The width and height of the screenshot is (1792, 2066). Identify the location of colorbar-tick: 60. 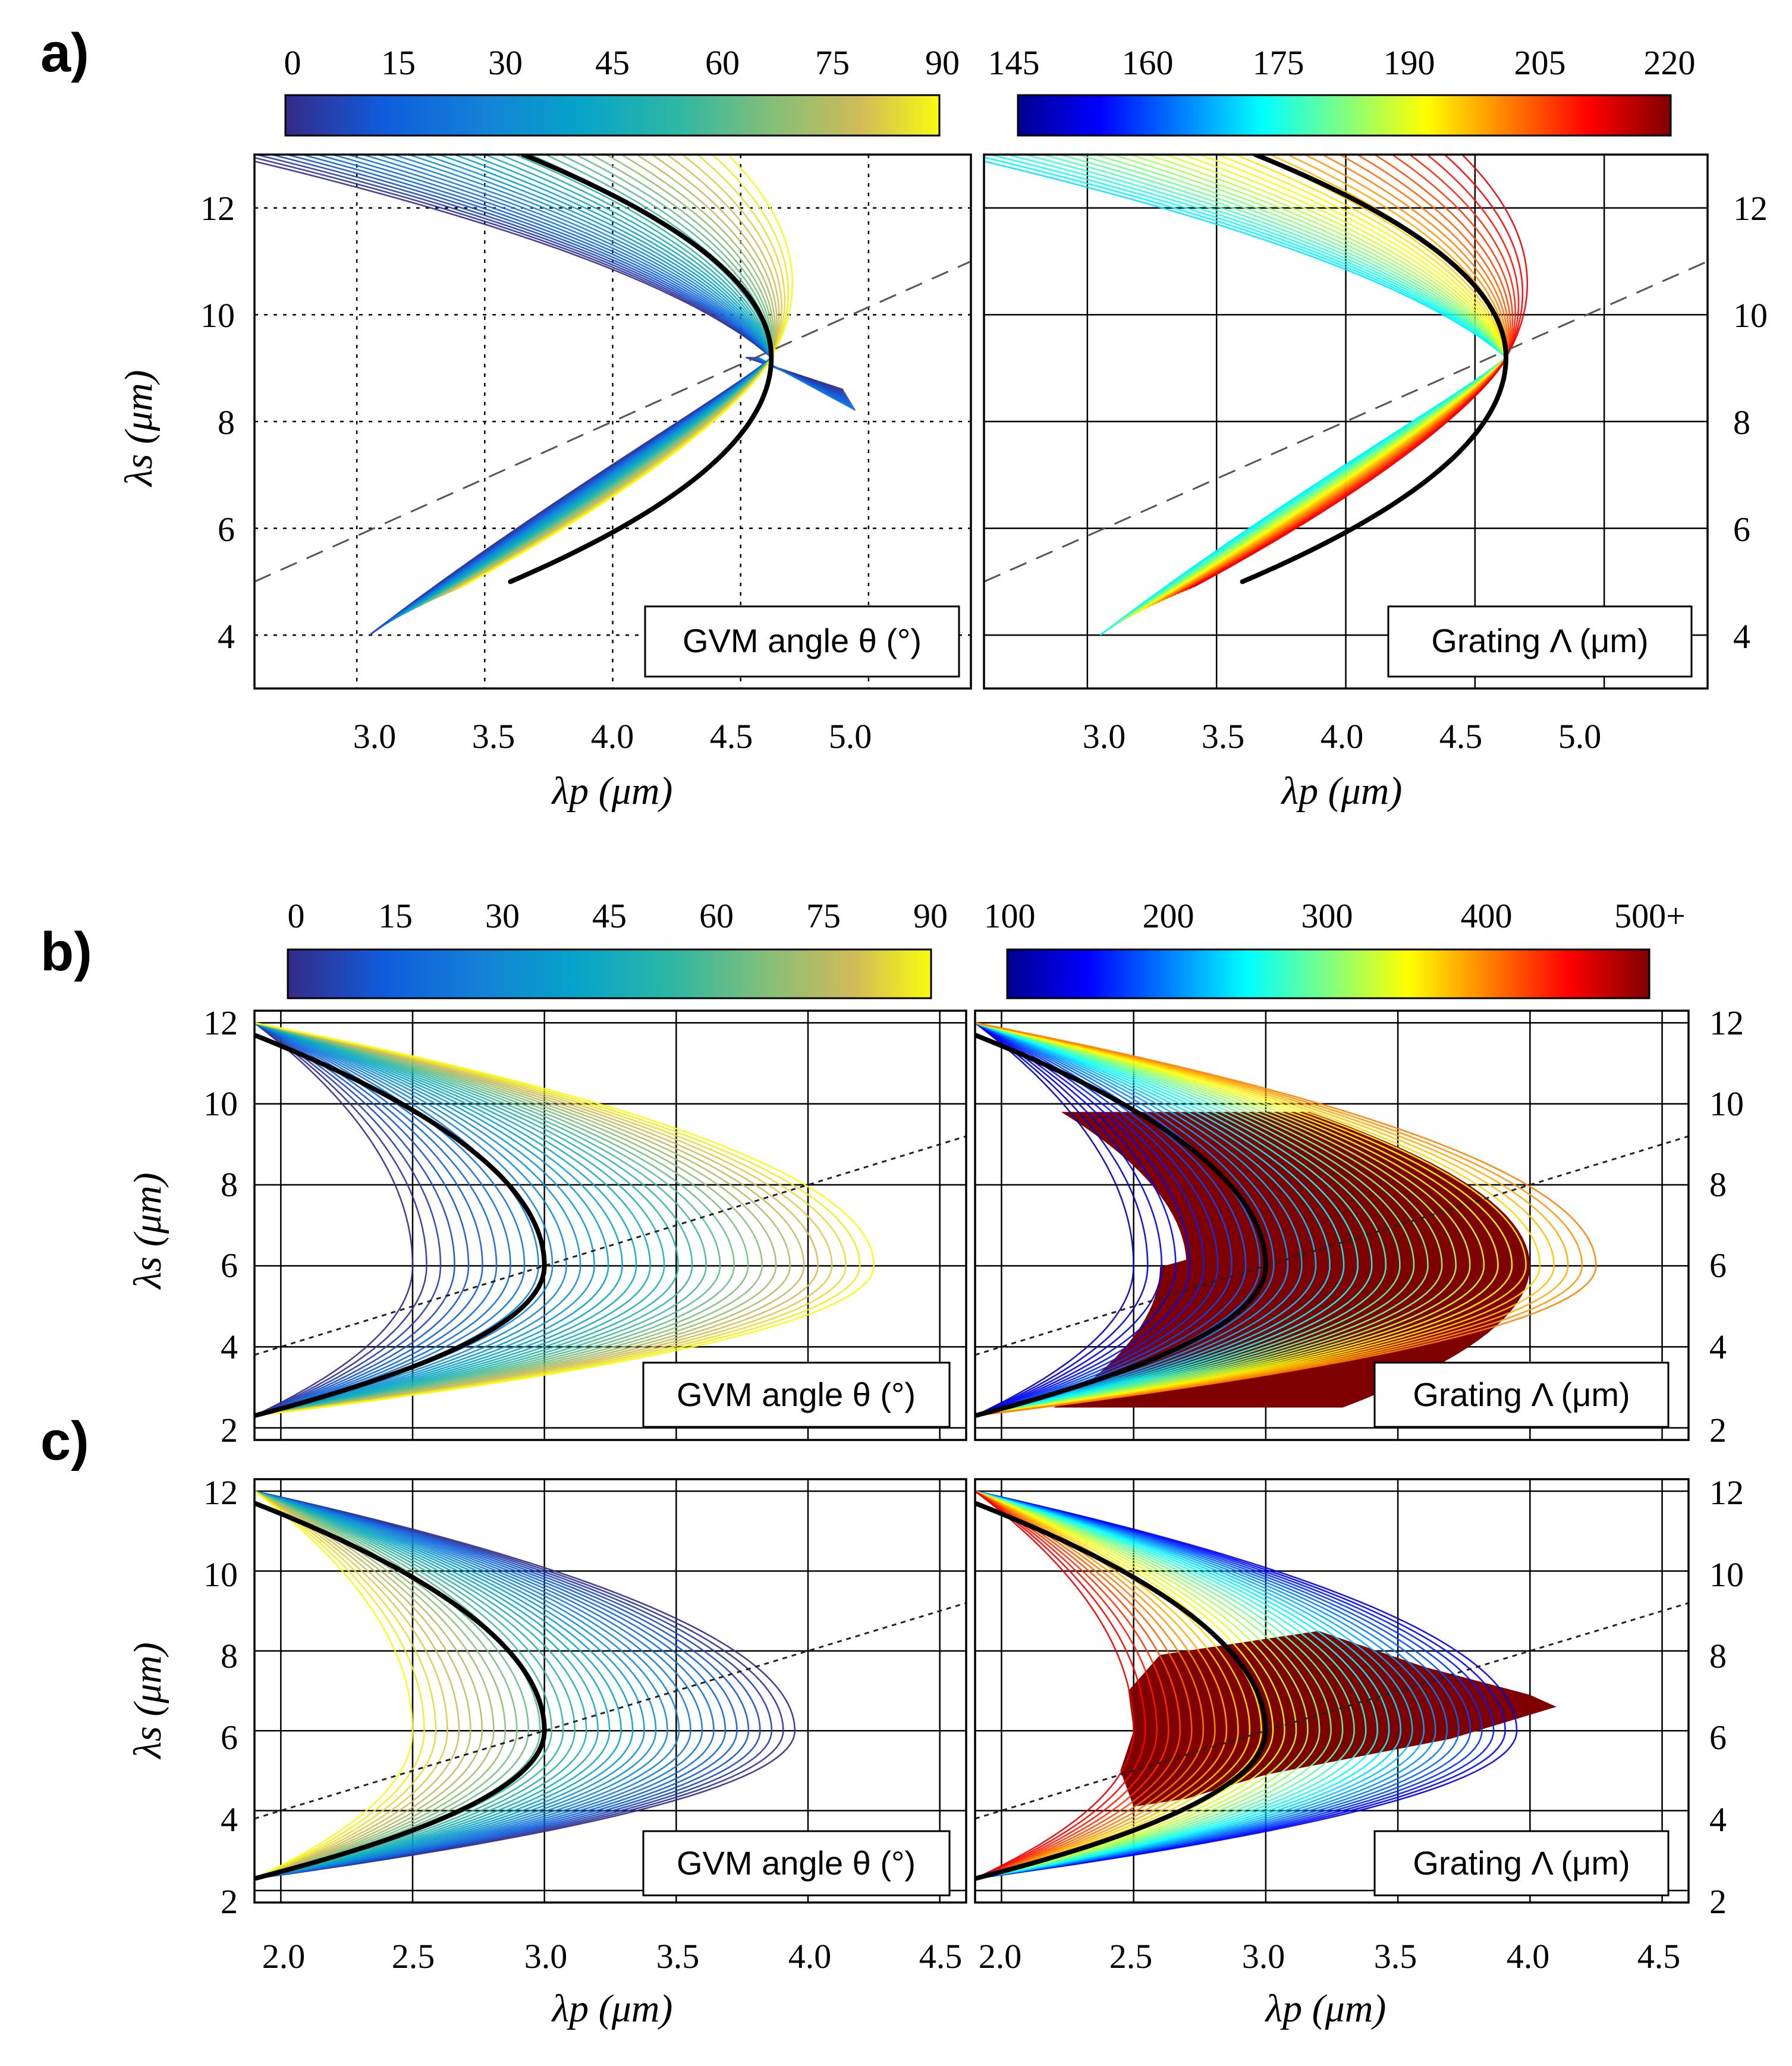
(722, 63).